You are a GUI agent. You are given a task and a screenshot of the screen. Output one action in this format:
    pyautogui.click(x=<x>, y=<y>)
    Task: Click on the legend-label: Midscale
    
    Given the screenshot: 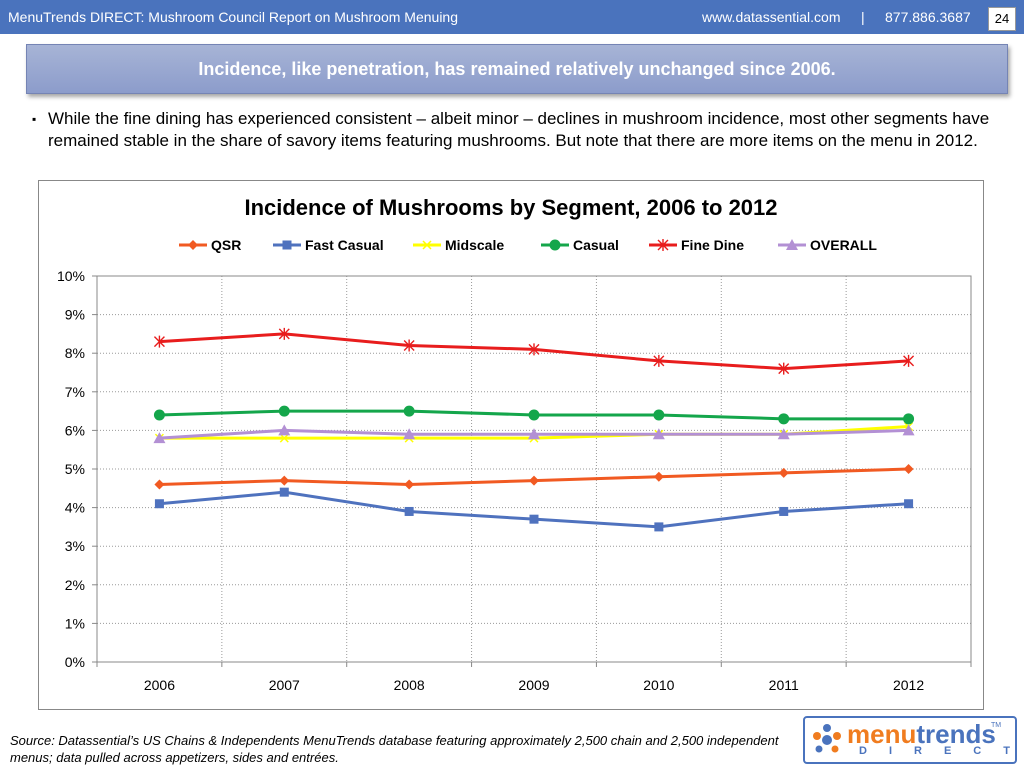 What is the action you would take?
    pyautogui.click(x=475, y=245)
    